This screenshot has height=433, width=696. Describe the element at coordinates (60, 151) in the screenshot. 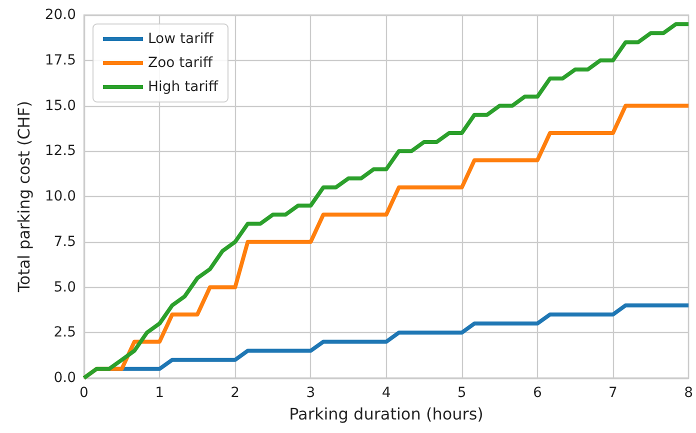

I see `y-tick-label: 12.5` at that location.